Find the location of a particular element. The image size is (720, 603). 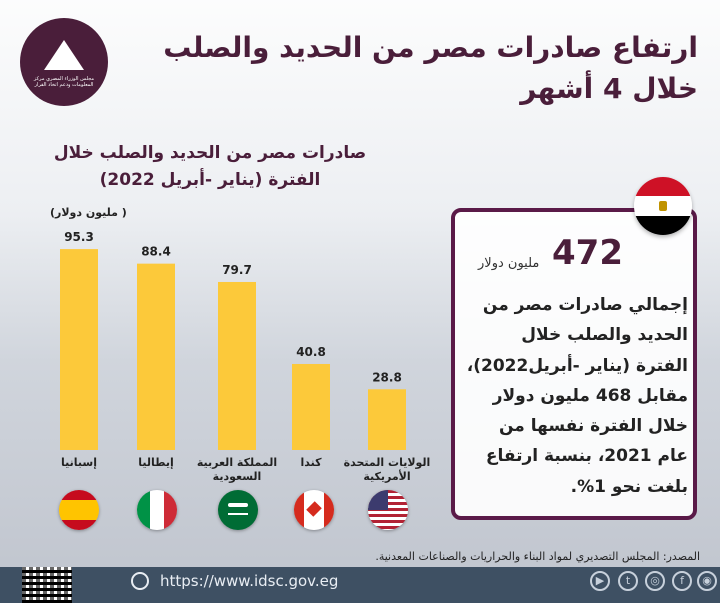

facebook-icon: f is located at coordinates (682, 581).